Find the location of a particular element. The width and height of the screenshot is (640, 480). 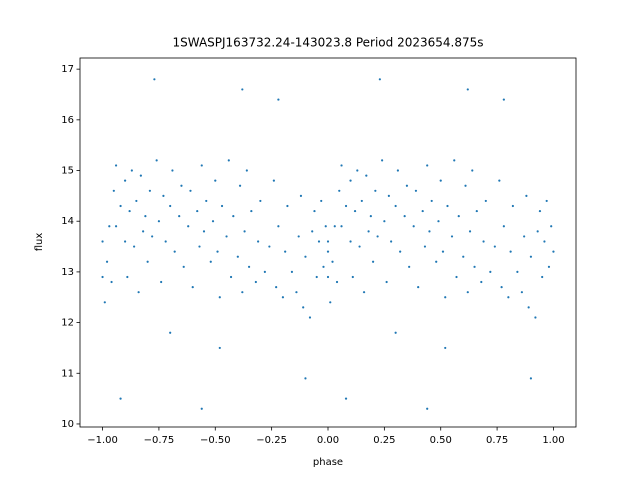

y-tick-label: 13 is located at coordinates (67, 272).